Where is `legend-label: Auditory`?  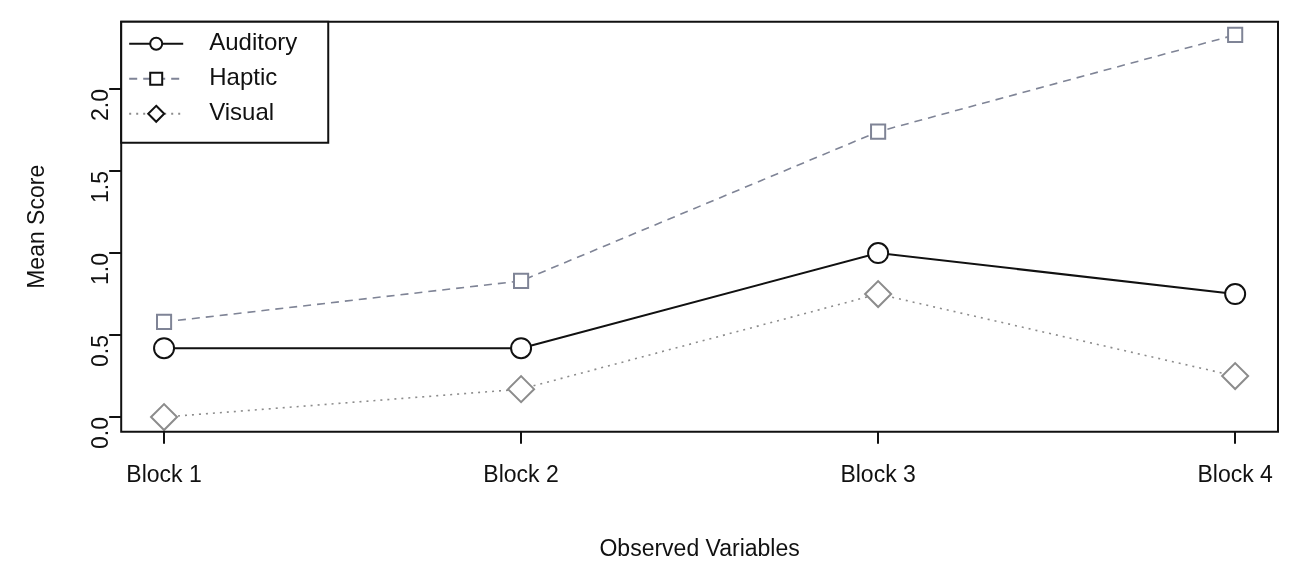 legend-label: Auditory is located at coordinates (253, 42).